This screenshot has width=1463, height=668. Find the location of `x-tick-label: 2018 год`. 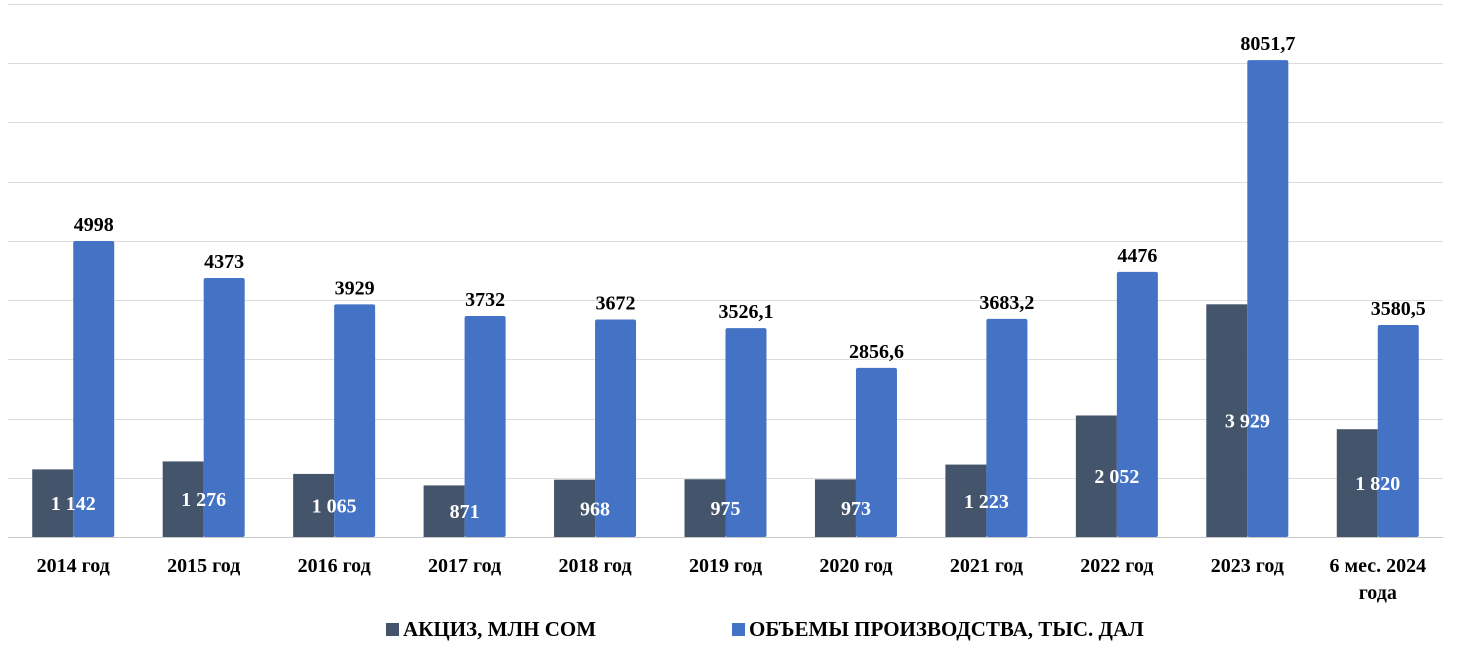

x-tick-label: 2018 год is located at coordinates (594, 566).